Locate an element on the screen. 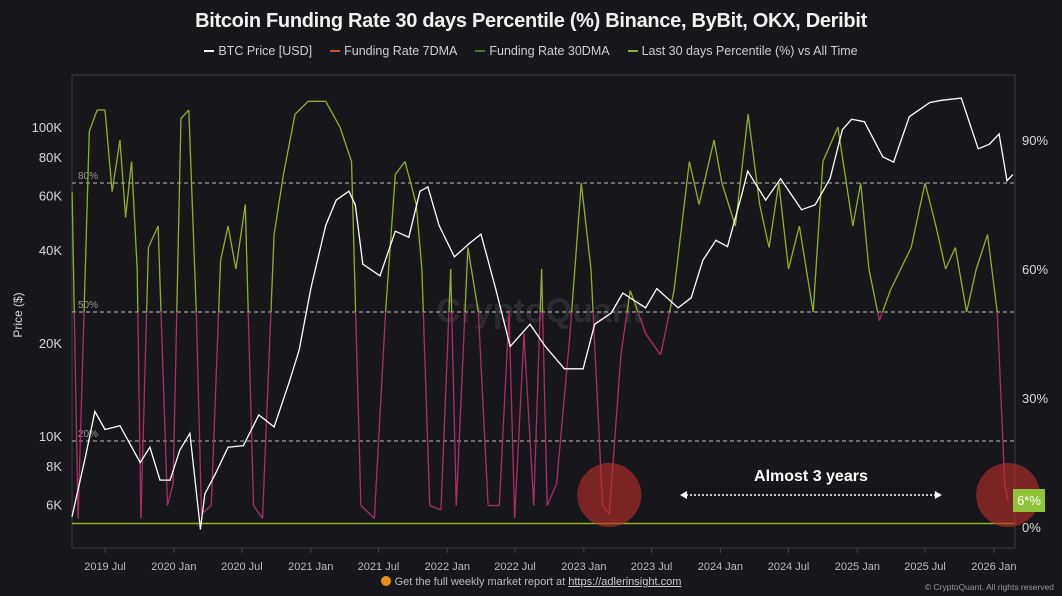 The height and width of the screenshot is (596, 1062). current-value-badge is located at coordinates (1029, 500).